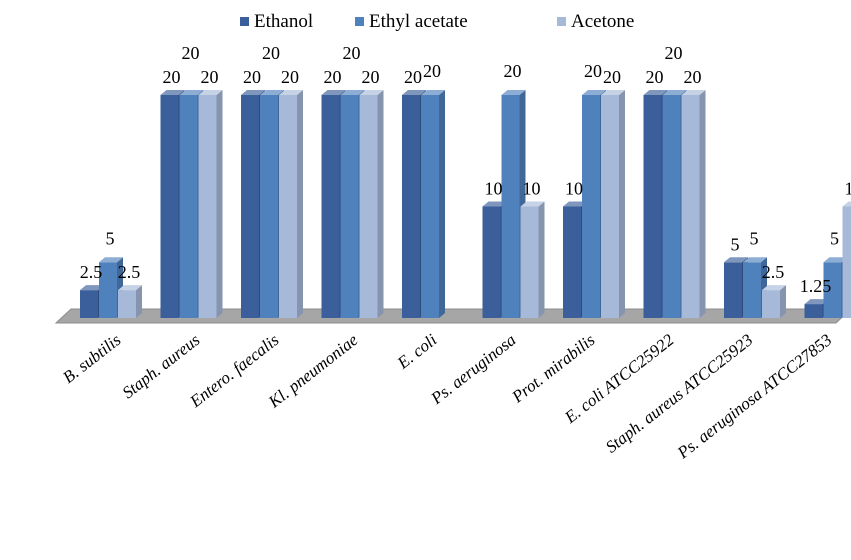 The height and width of the screenshot is (560, 851). I want to click on category-label: Ps. aeruginosa, so click(473, 369).